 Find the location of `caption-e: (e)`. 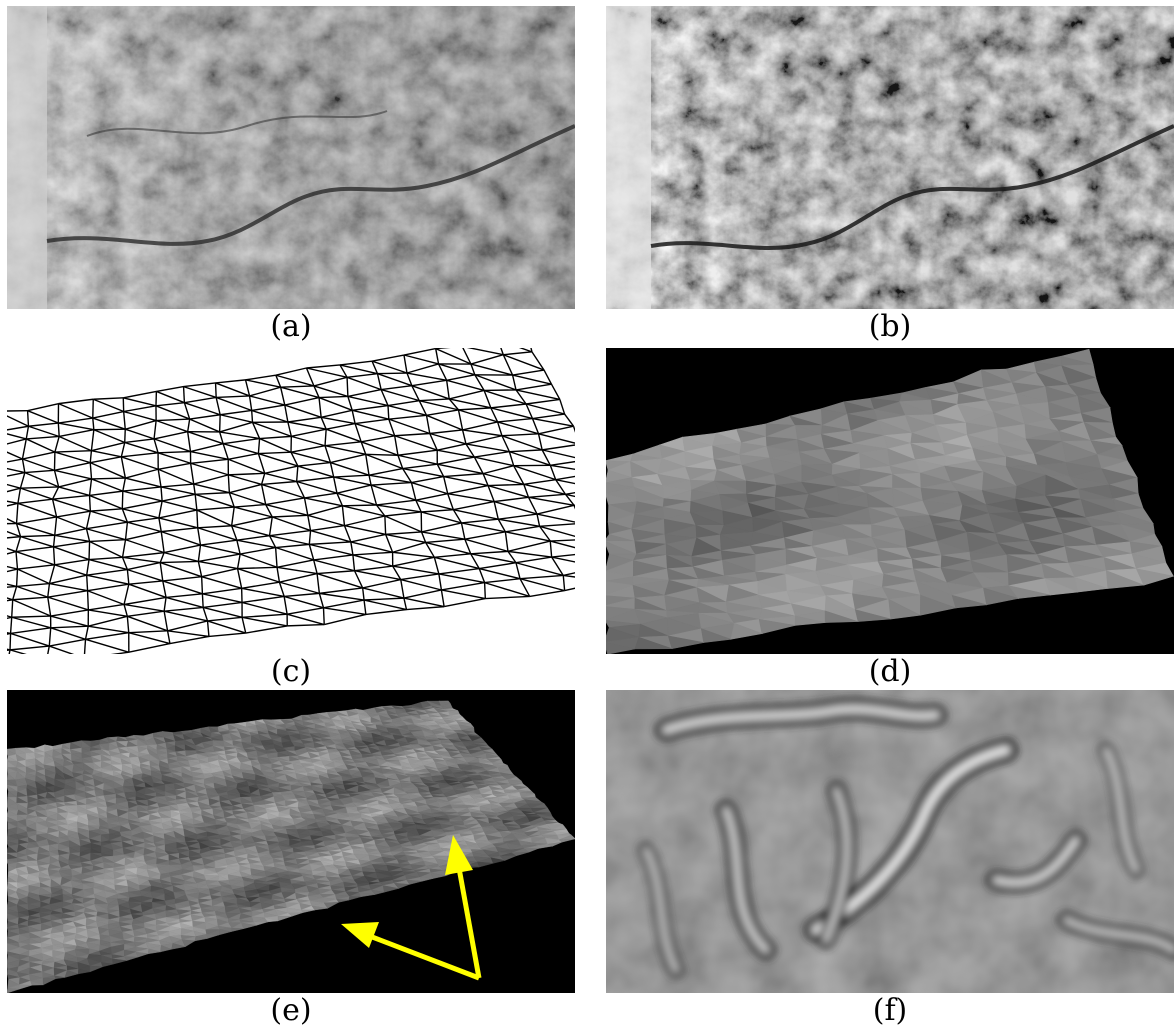

caption-e: (e) is located at coordinates (291, 1010).